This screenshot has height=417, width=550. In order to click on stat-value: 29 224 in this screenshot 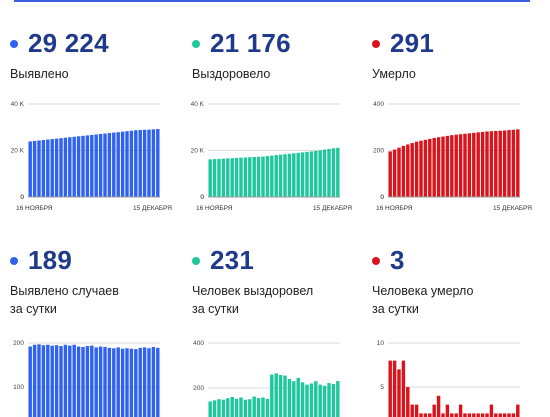, I will do `click(68, 43)`.